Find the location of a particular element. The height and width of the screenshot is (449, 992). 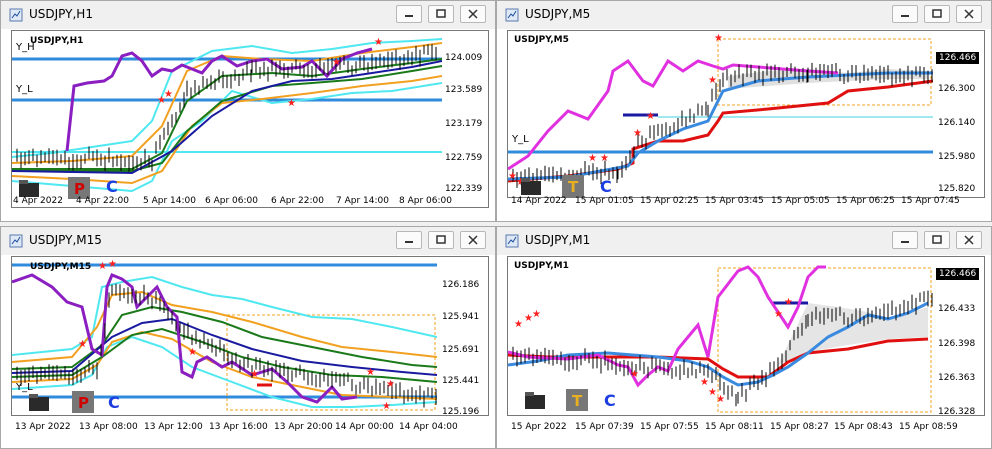

price-tick: 126.433 is located at coordinates (957, 309).